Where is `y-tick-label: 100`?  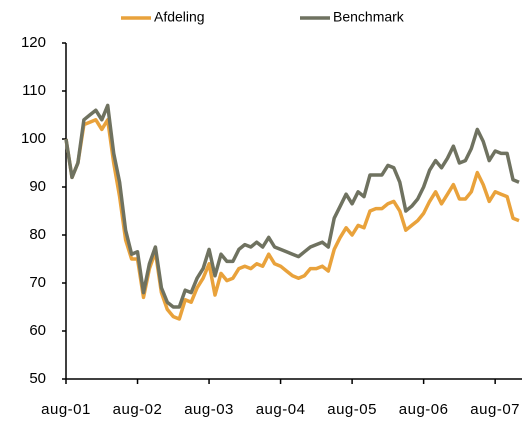 y-tick-label: 100 is located at coordinates (33, 138).